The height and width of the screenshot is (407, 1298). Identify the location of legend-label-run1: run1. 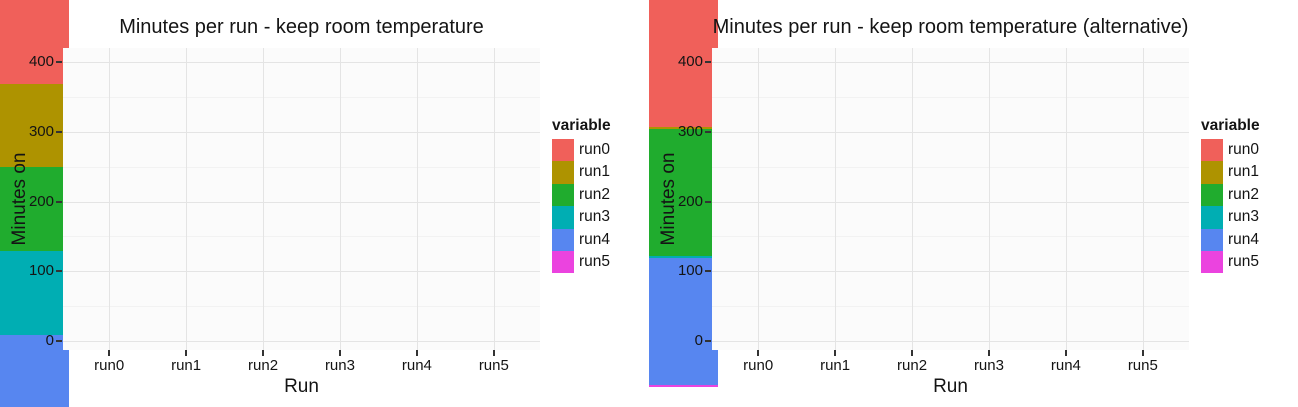
(1244, 172).